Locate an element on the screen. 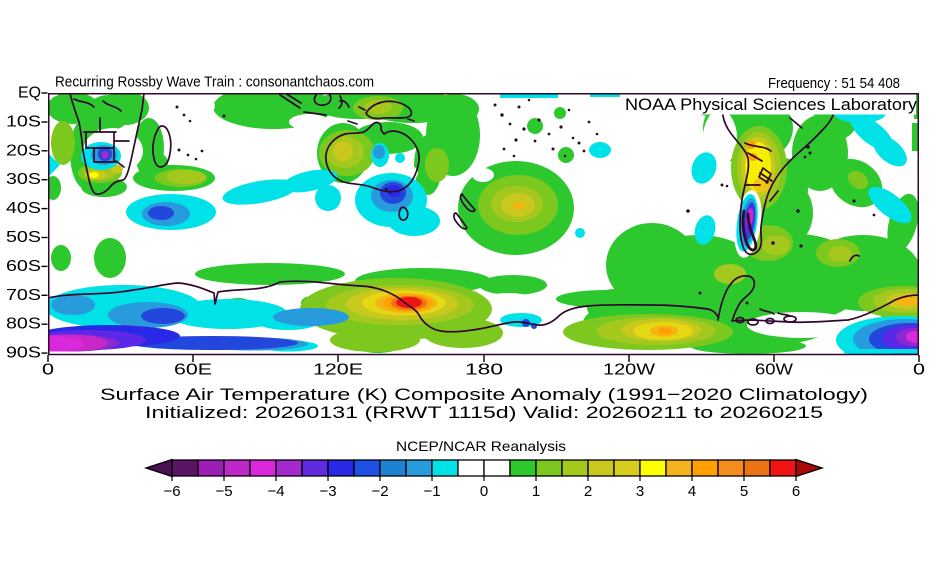 The height and width of the screenshot is (580, 930). svg-text: 60E is located at coordinates (193, 370).